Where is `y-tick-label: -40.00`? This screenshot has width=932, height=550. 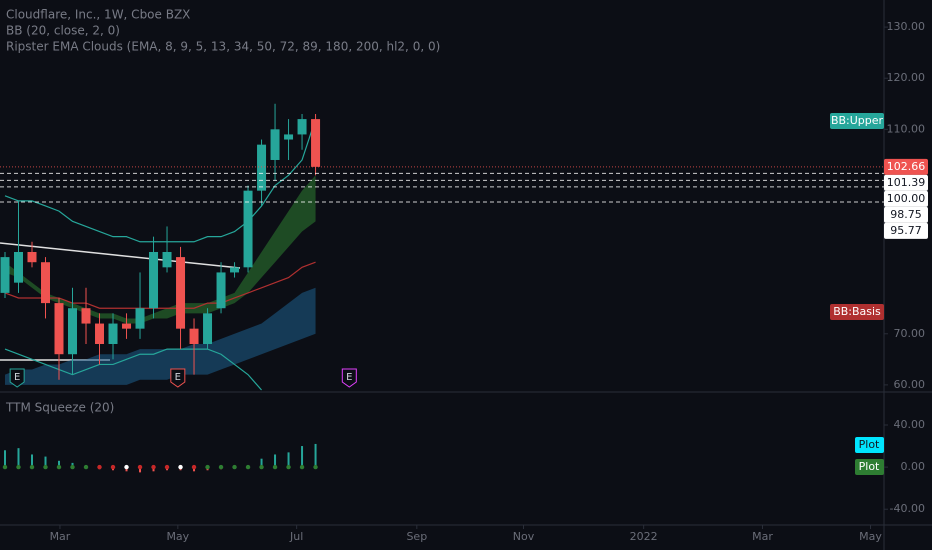 y-tick-label: -40.00 is located at coordinates (907, 508).